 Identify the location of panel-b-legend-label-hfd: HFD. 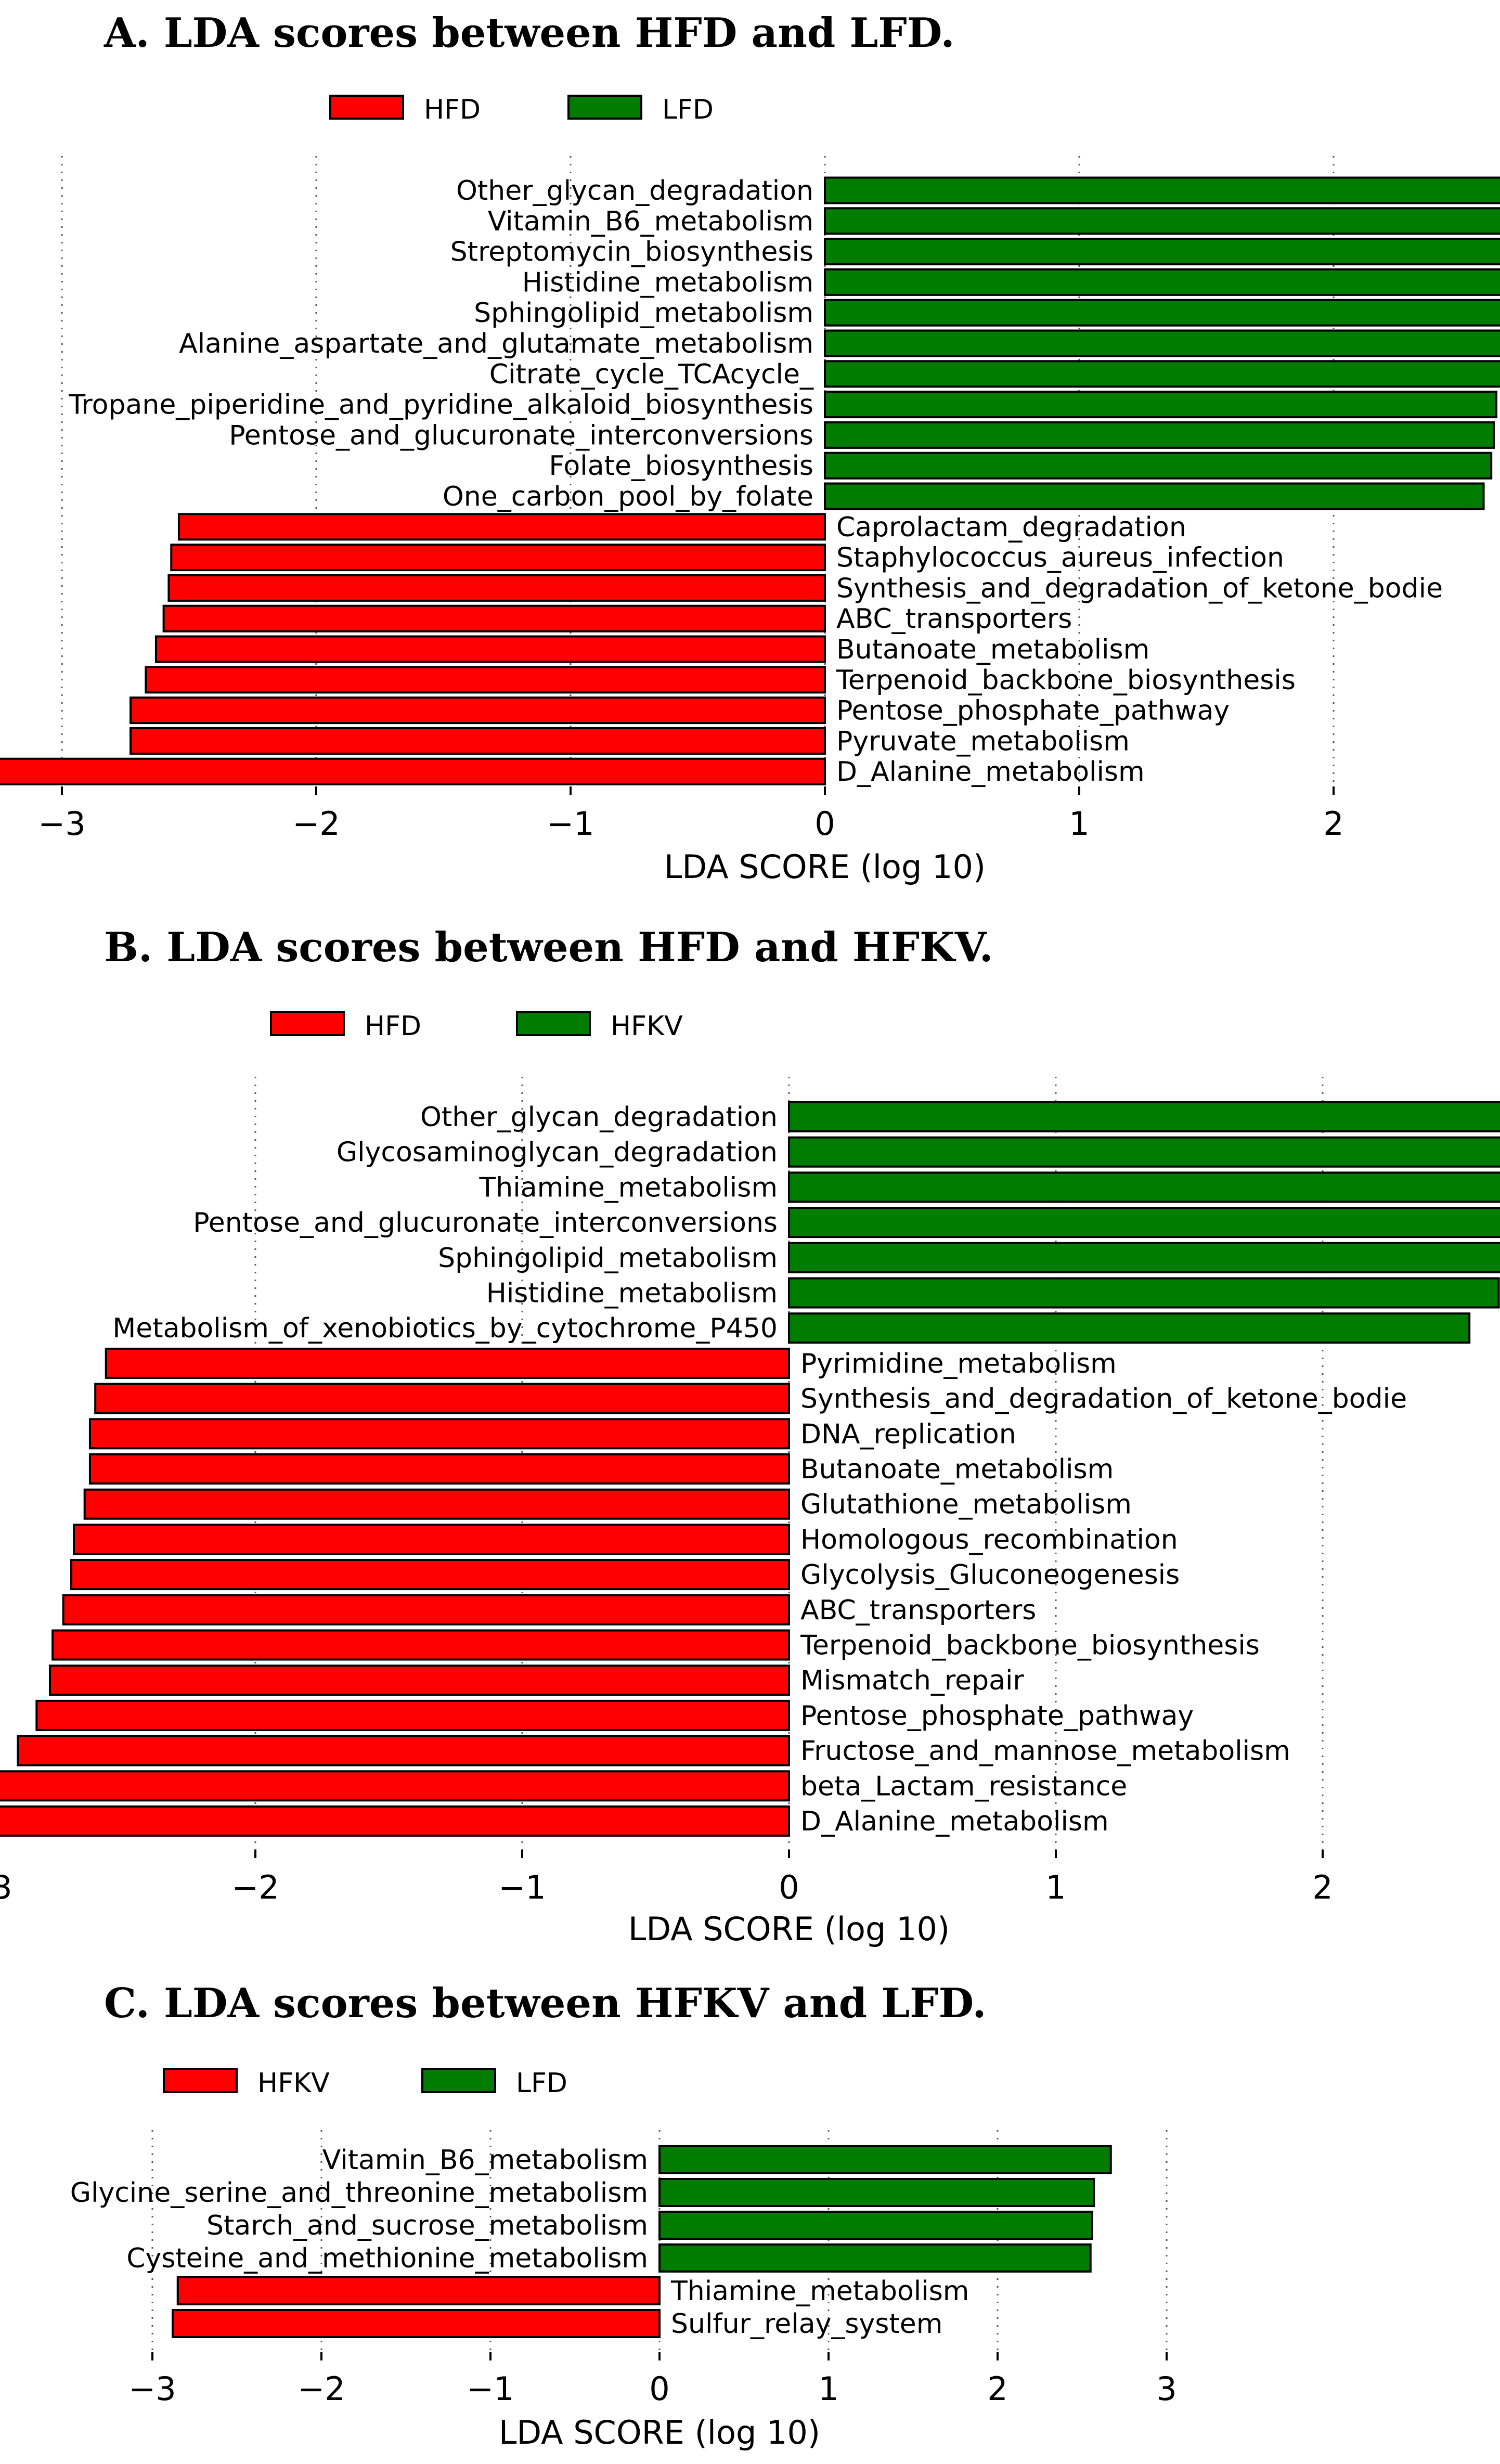
(393, 1026).